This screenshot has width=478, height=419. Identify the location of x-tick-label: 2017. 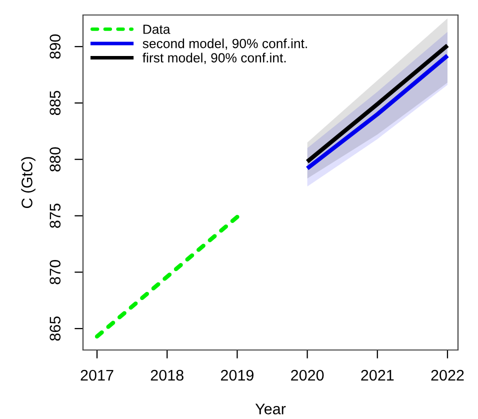
(97, 375).